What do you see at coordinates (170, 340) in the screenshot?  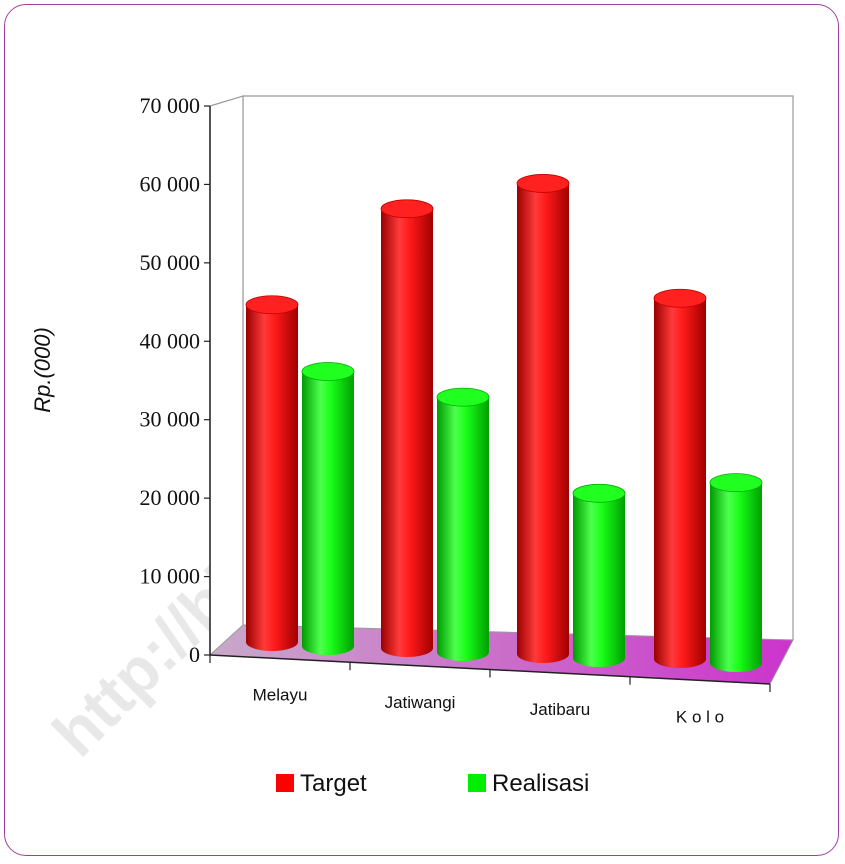 I see `y-tick-label: 40 000` at bounding box center [170, 340].